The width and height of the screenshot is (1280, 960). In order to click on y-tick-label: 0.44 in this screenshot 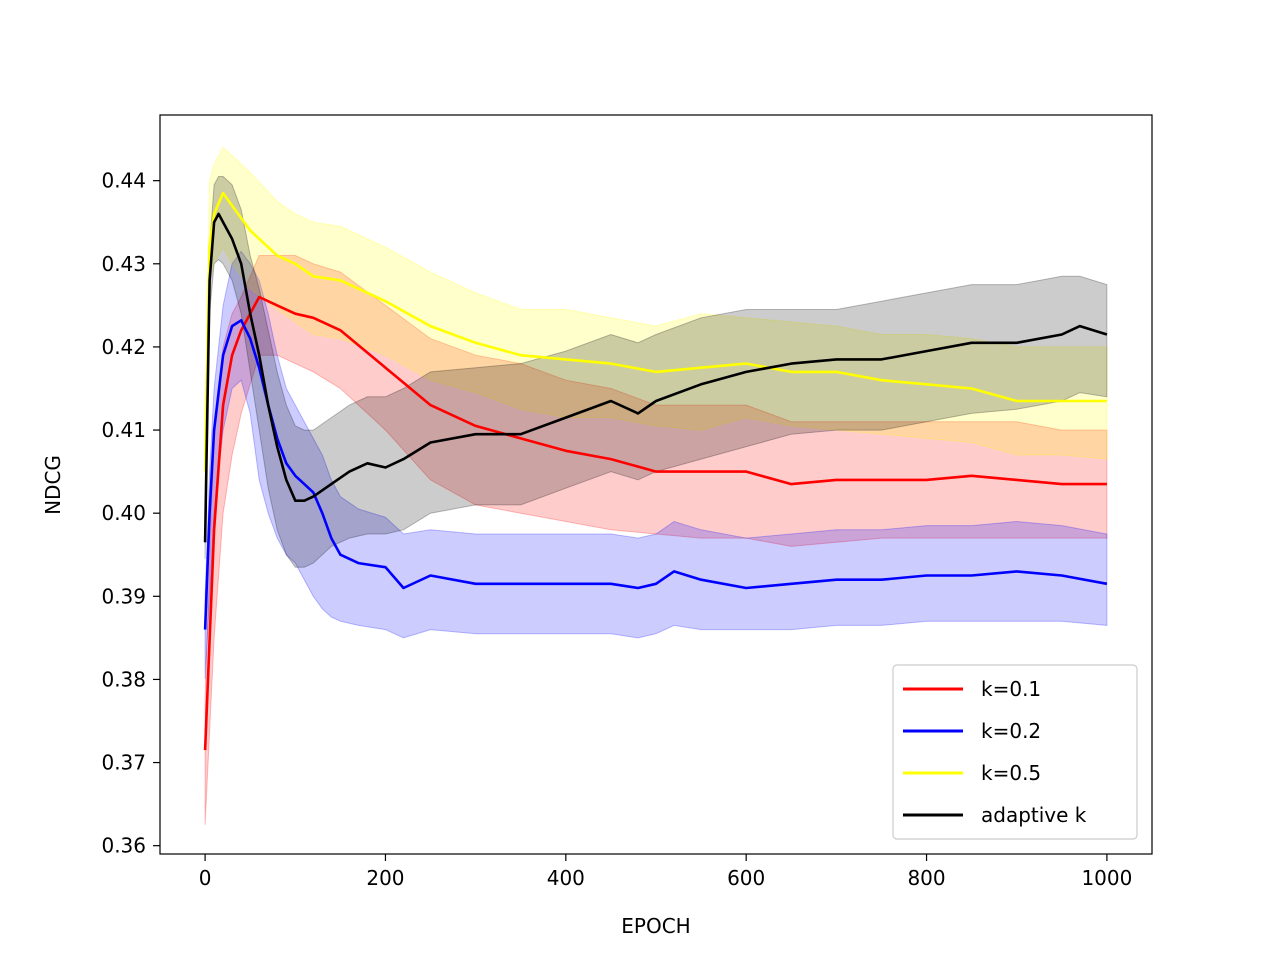, I will do `click(123, 181)`.